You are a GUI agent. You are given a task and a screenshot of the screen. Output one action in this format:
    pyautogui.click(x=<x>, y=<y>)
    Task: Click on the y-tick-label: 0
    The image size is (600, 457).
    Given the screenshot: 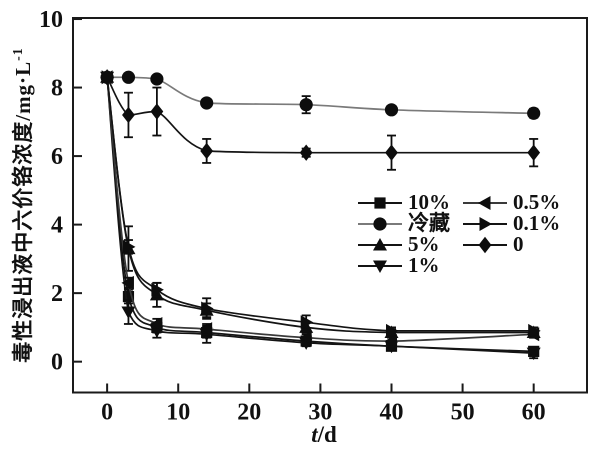 What is the action you would take?
    pyautogui.click(x=57, y=363)
    